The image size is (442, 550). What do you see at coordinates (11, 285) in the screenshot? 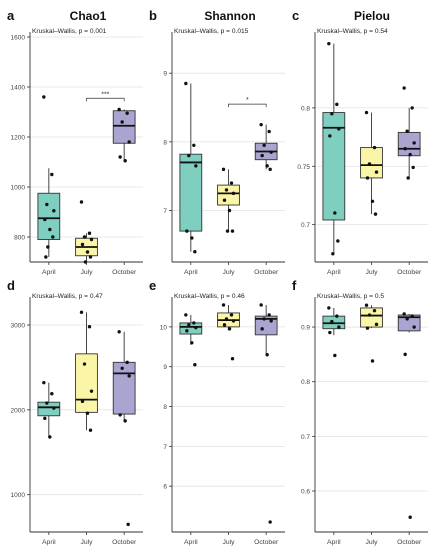
I see `panel-letter: d` at bounding box center [11, 285].